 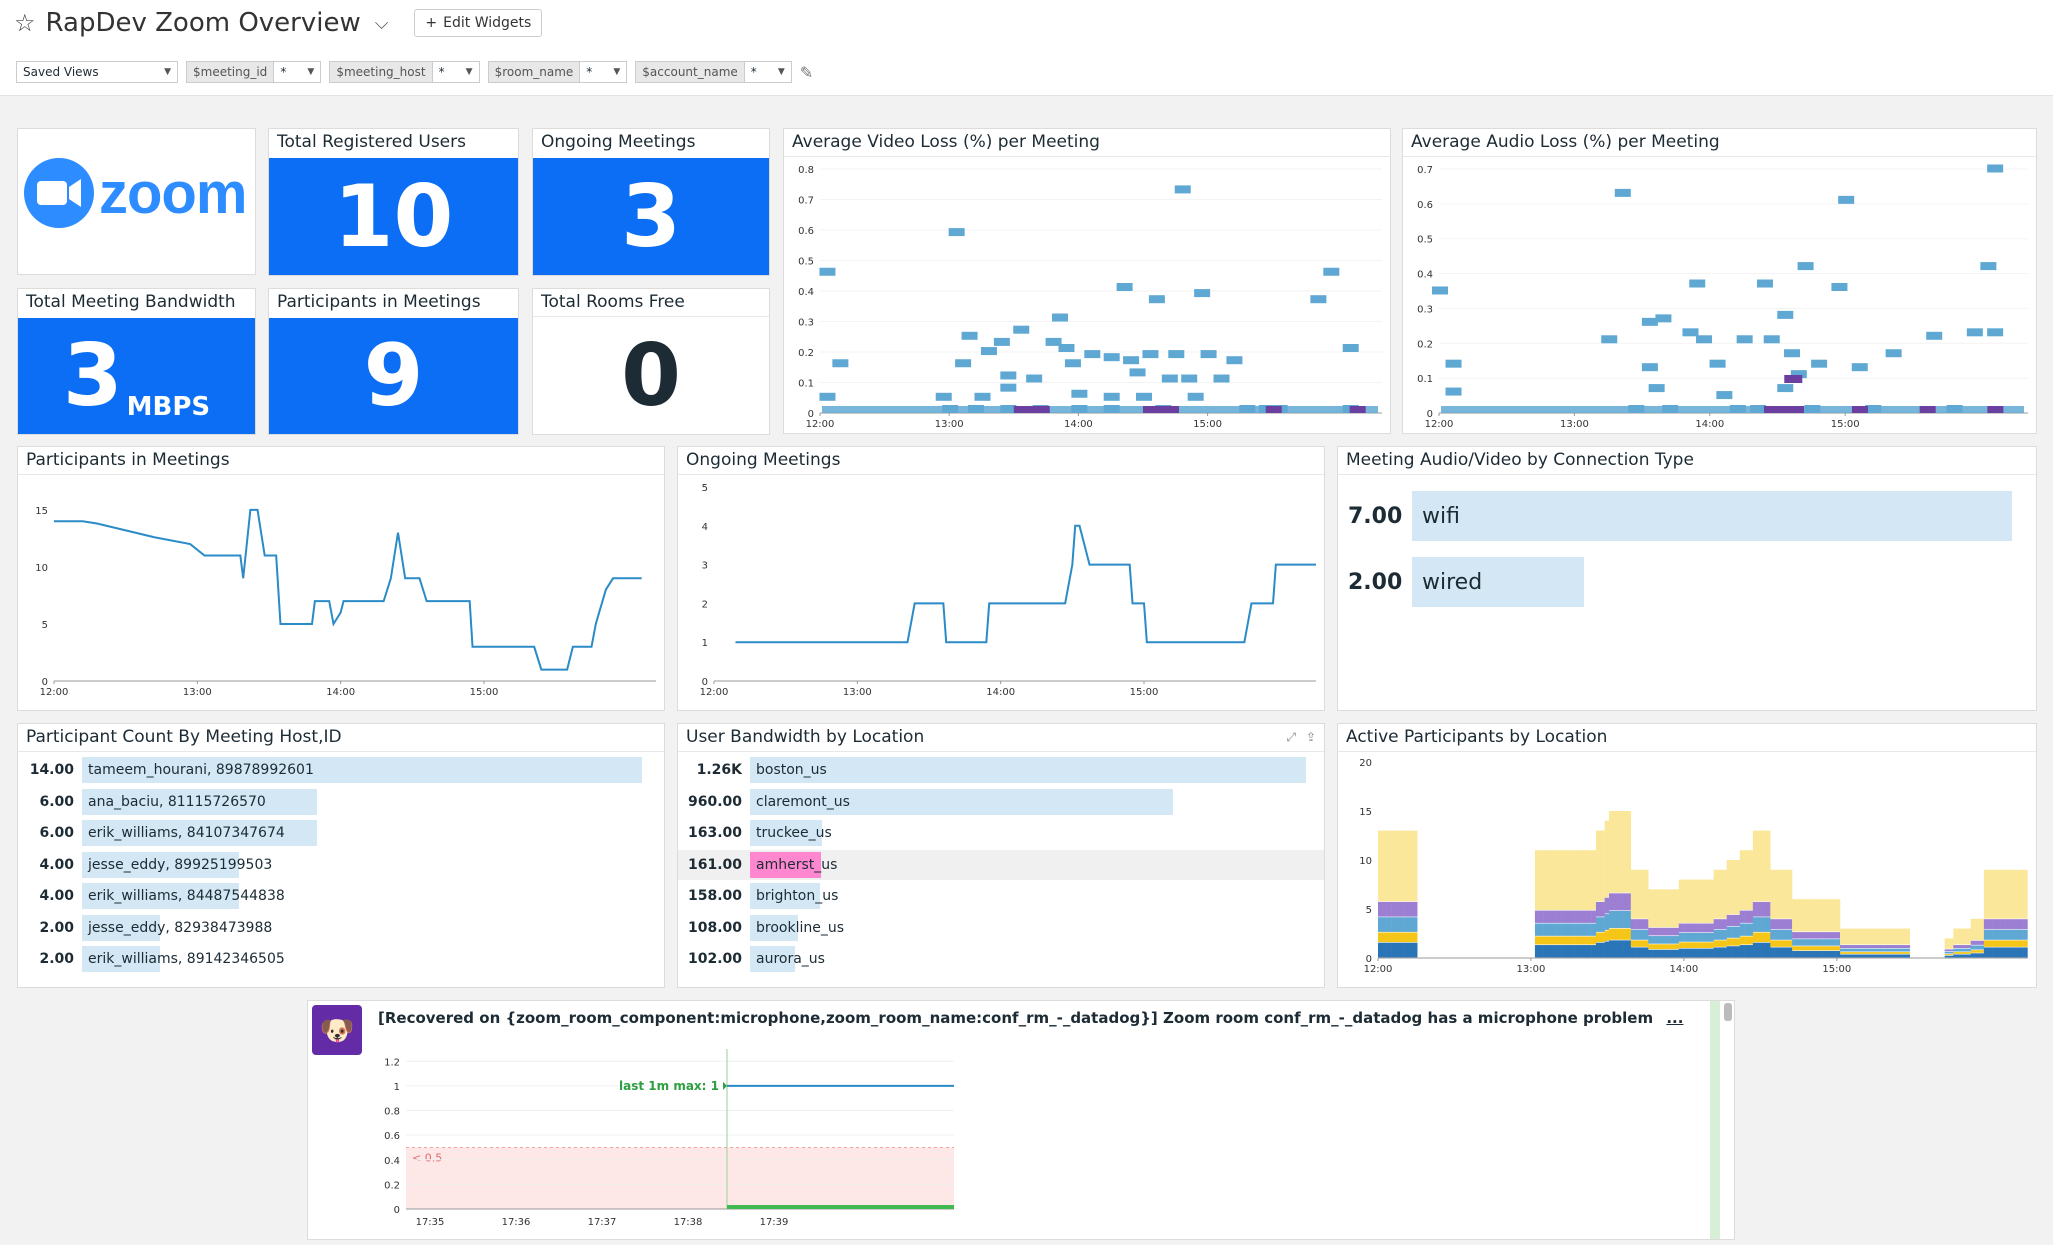 I want to click on toplist-value: 14.00, so click(x=51, y=770).